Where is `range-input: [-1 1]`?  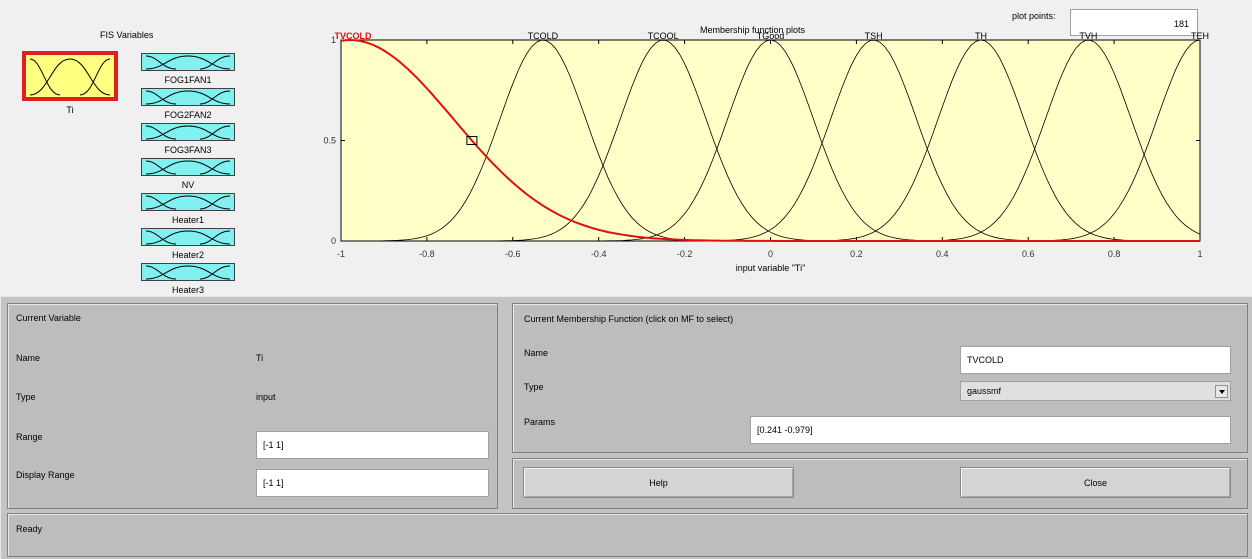 range-input: [-1 1] is located at coordinates (372, 445).